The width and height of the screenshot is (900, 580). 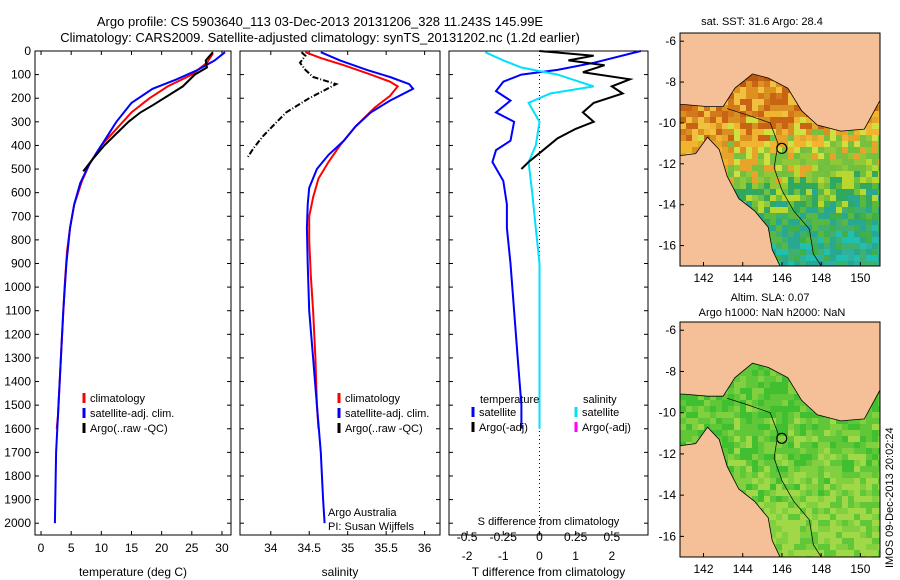 What do you see at coordinates (890, 497) in the screenshot?
I see `imos-timestamp: IMOS 09-Dec-2013 20:02:24` at bounding box center [890, 497].